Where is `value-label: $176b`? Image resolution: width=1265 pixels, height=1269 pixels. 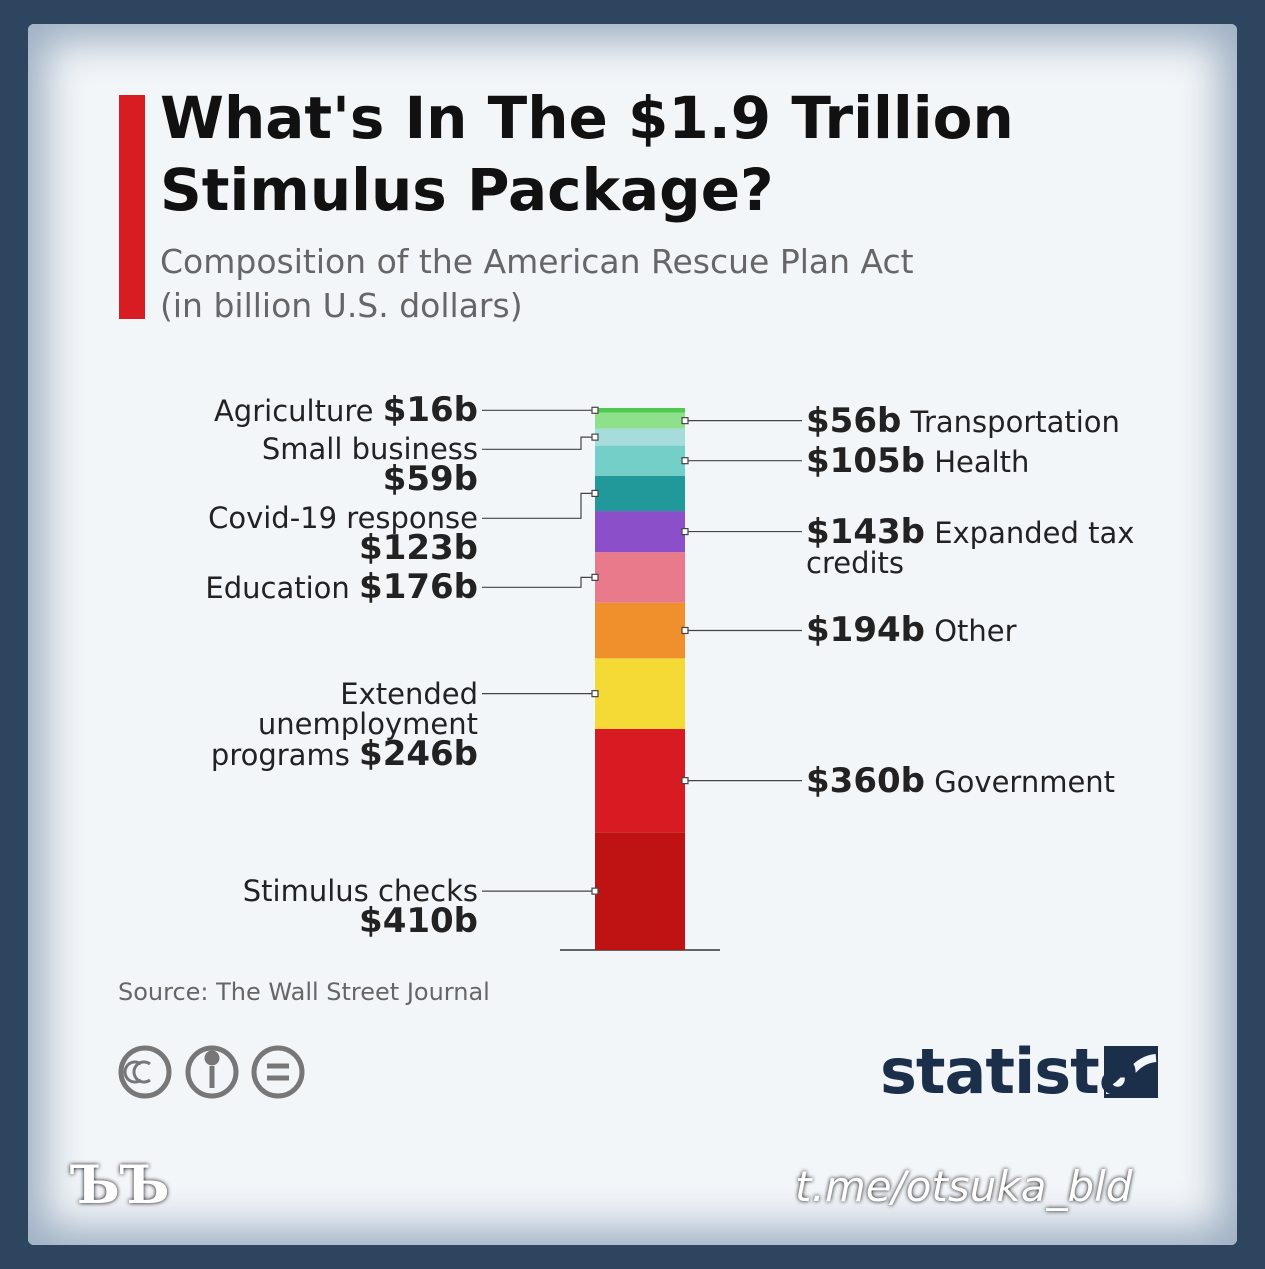
value-label: $176b is located at coordinates (418, 587).